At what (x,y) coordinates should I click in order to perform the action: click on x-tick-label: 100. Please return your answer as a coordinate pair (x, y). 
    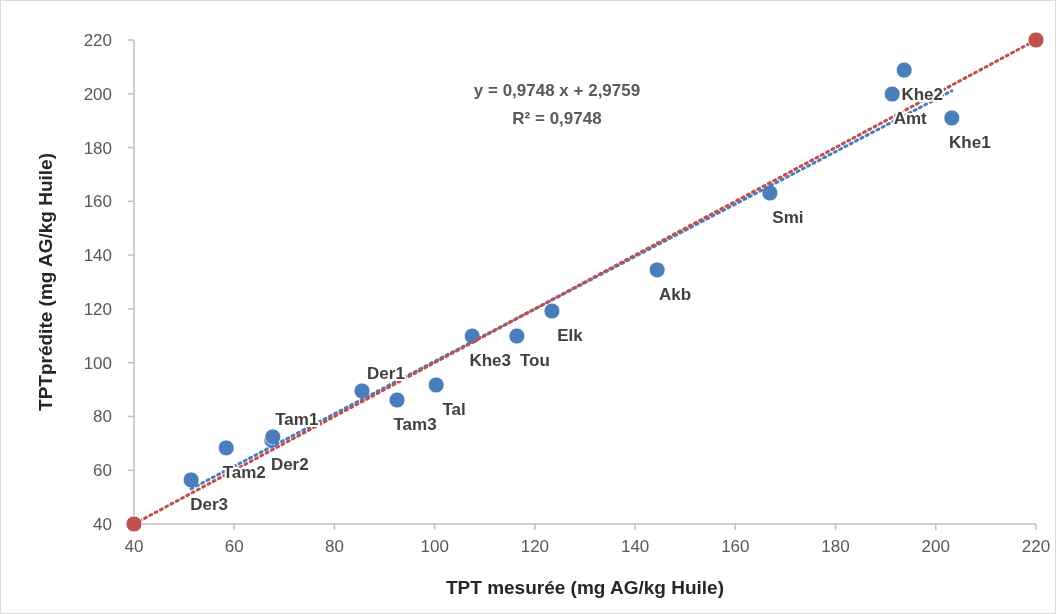
    Looking at the image, I should click on (434, 546).